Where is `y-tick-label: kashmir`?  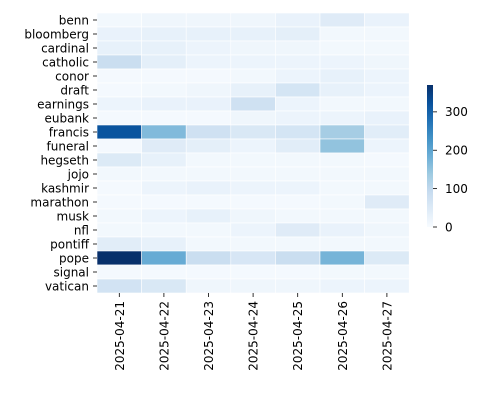
y-tick-label: kashmir is located at coordinates (65, 188).